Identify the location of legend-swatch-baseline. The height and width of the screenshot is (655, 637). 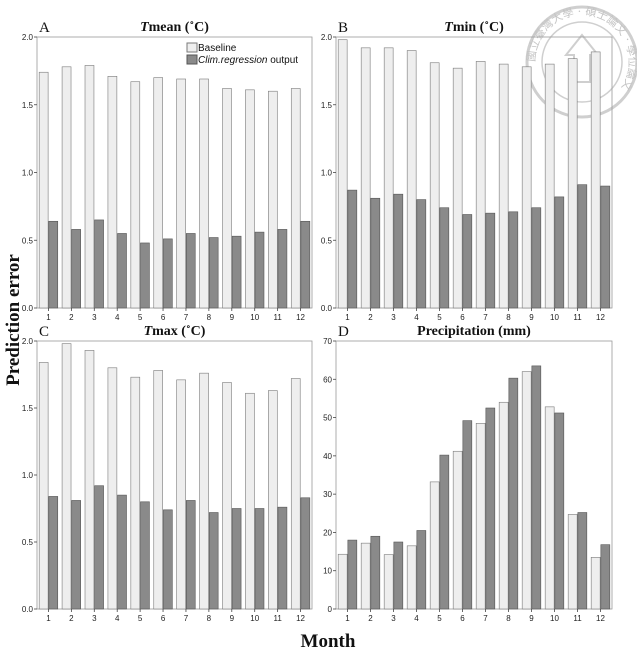
(192, 47).